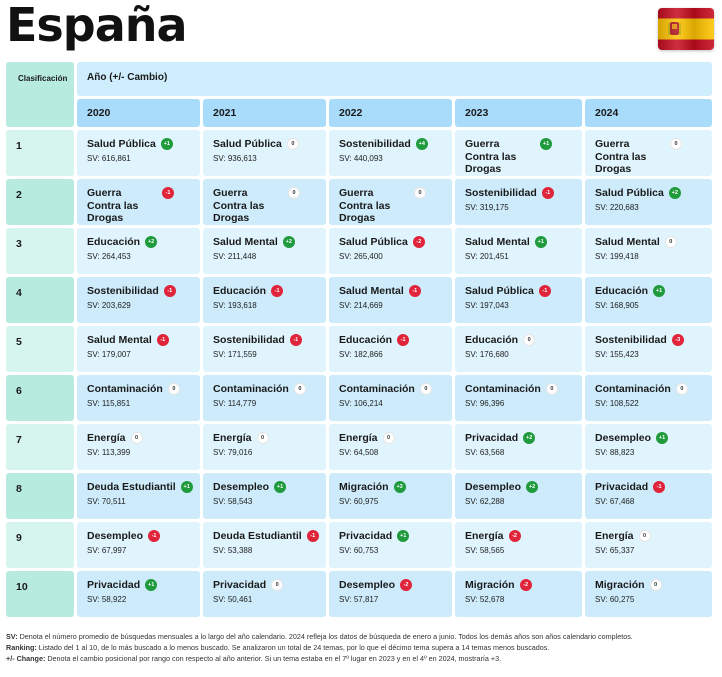 The image size is (722, 677). I want to click on topic-line: Guerra Contra las Drogas +1, so click(520, 157).